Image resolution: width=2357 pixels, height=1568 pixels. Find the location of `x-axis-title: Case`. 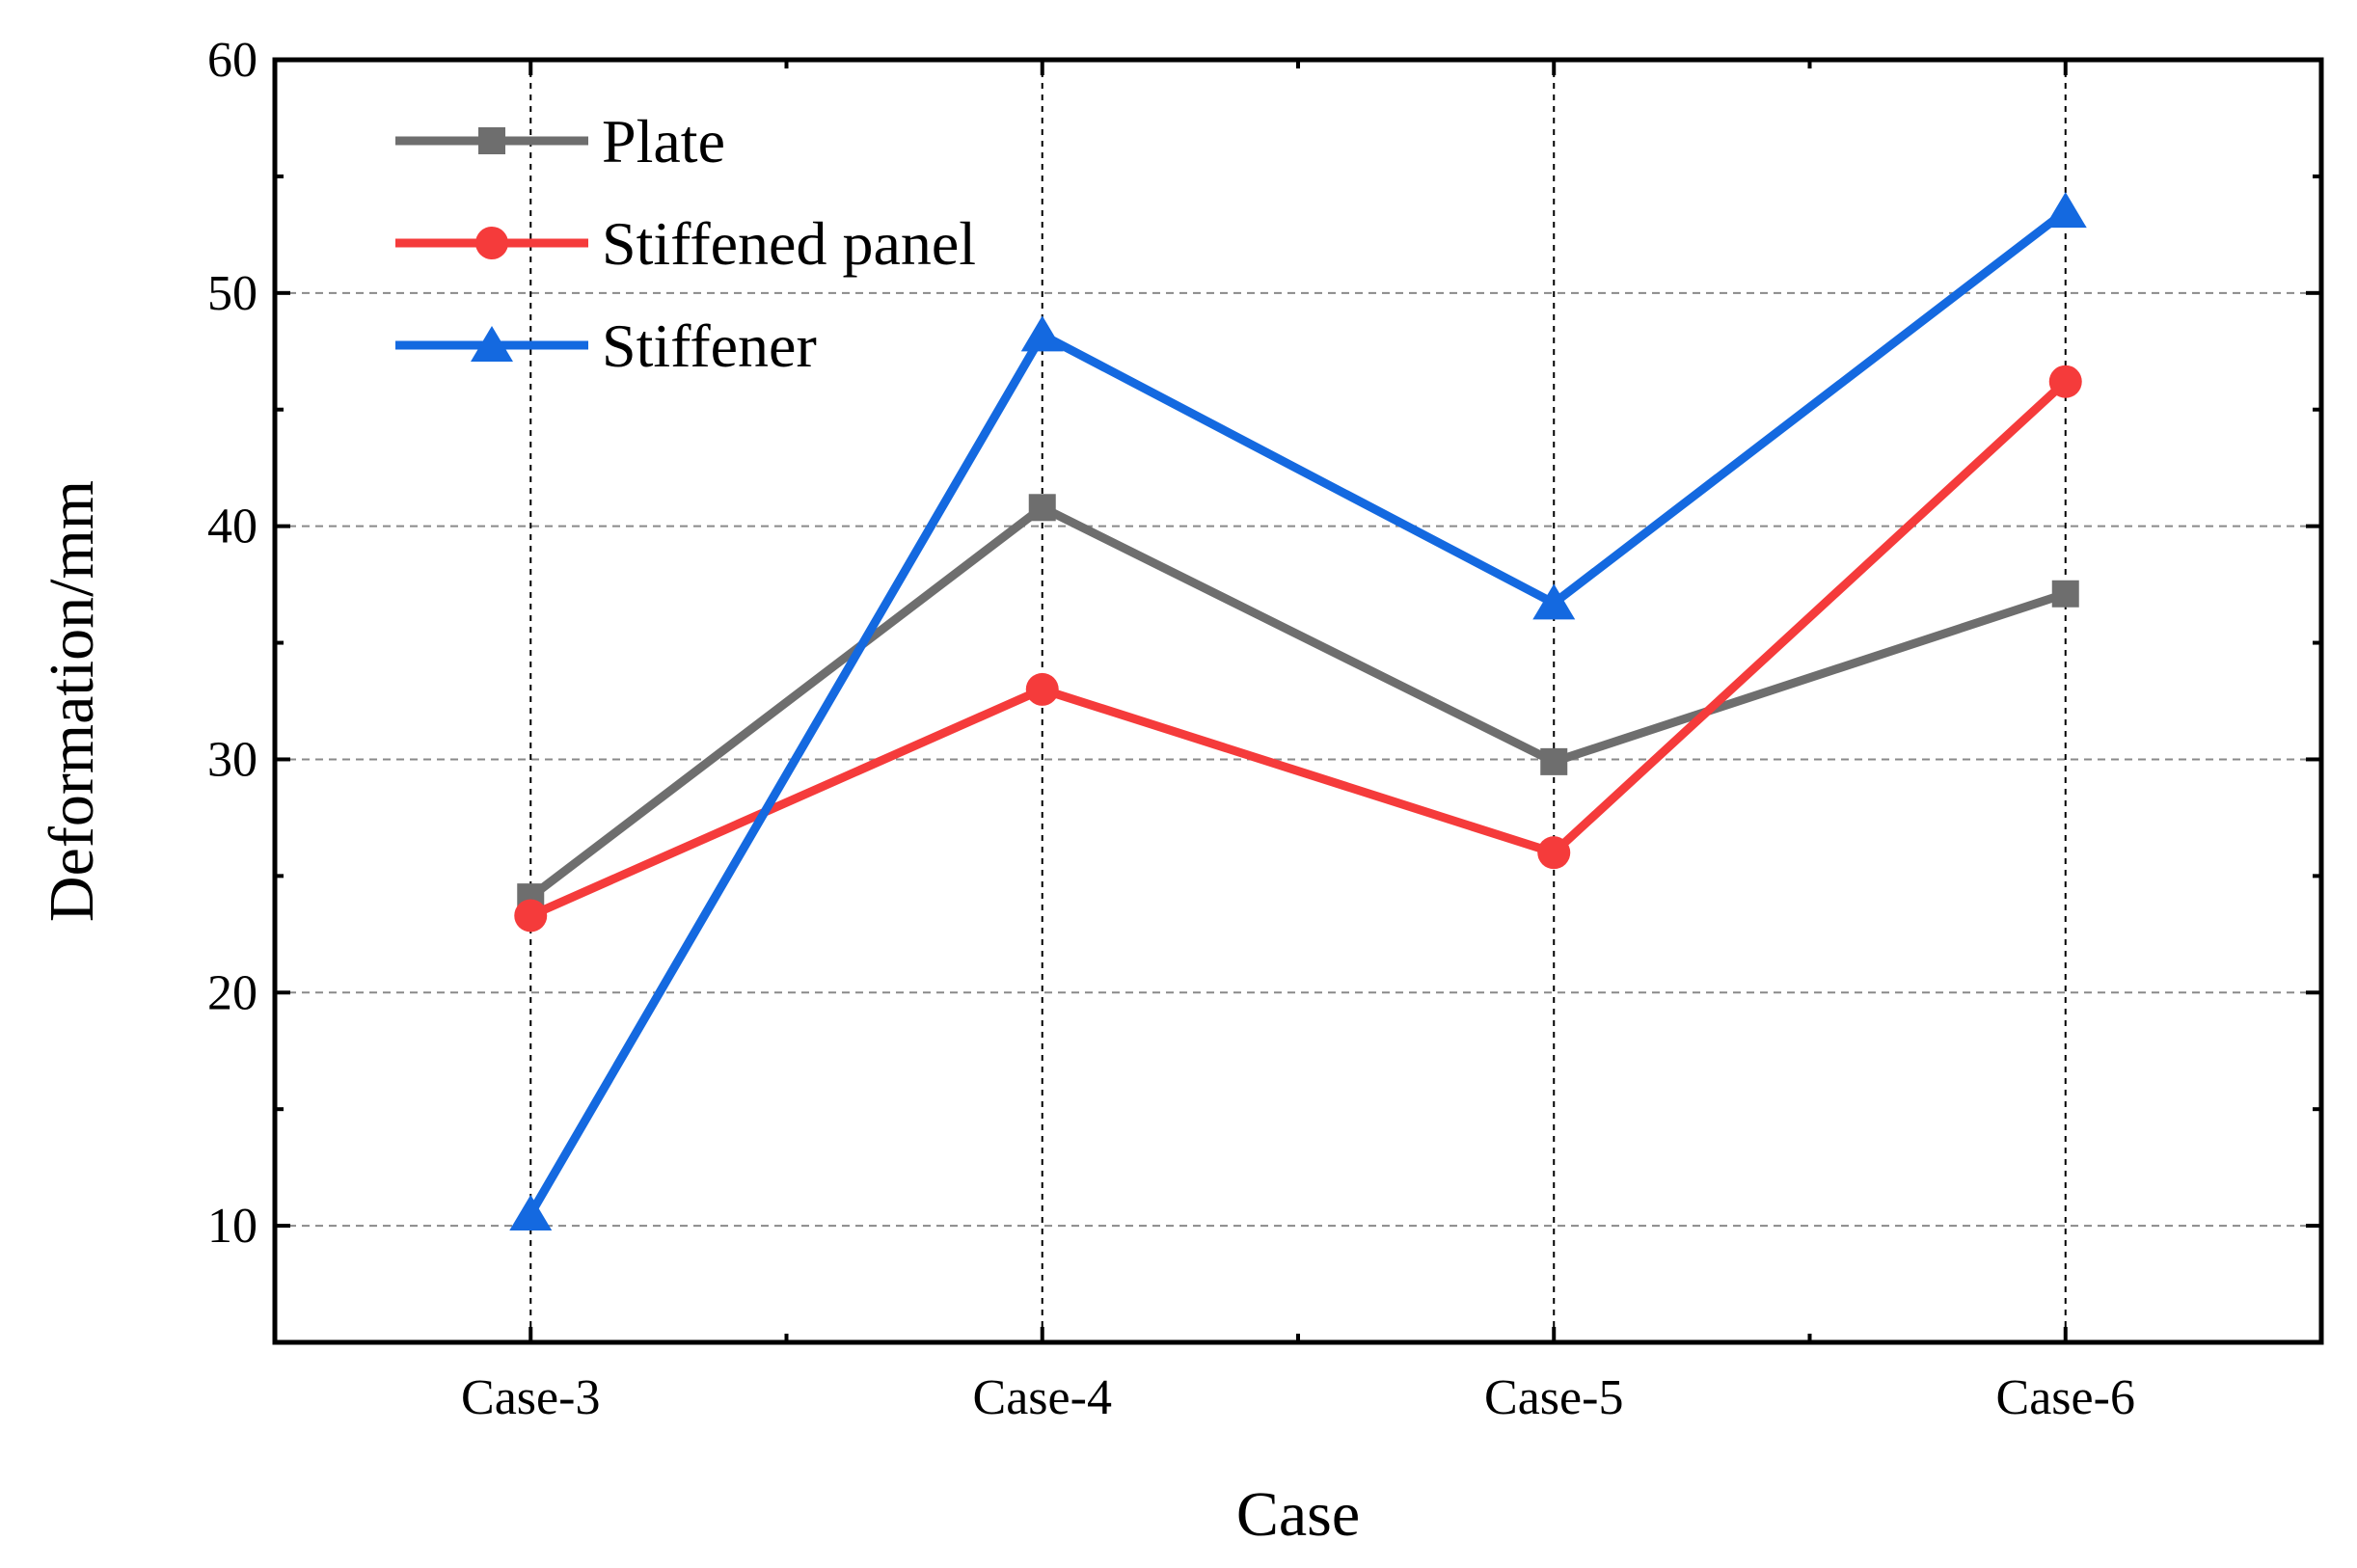

x-axis-title: Case is located at coordinates (1298, 1515).